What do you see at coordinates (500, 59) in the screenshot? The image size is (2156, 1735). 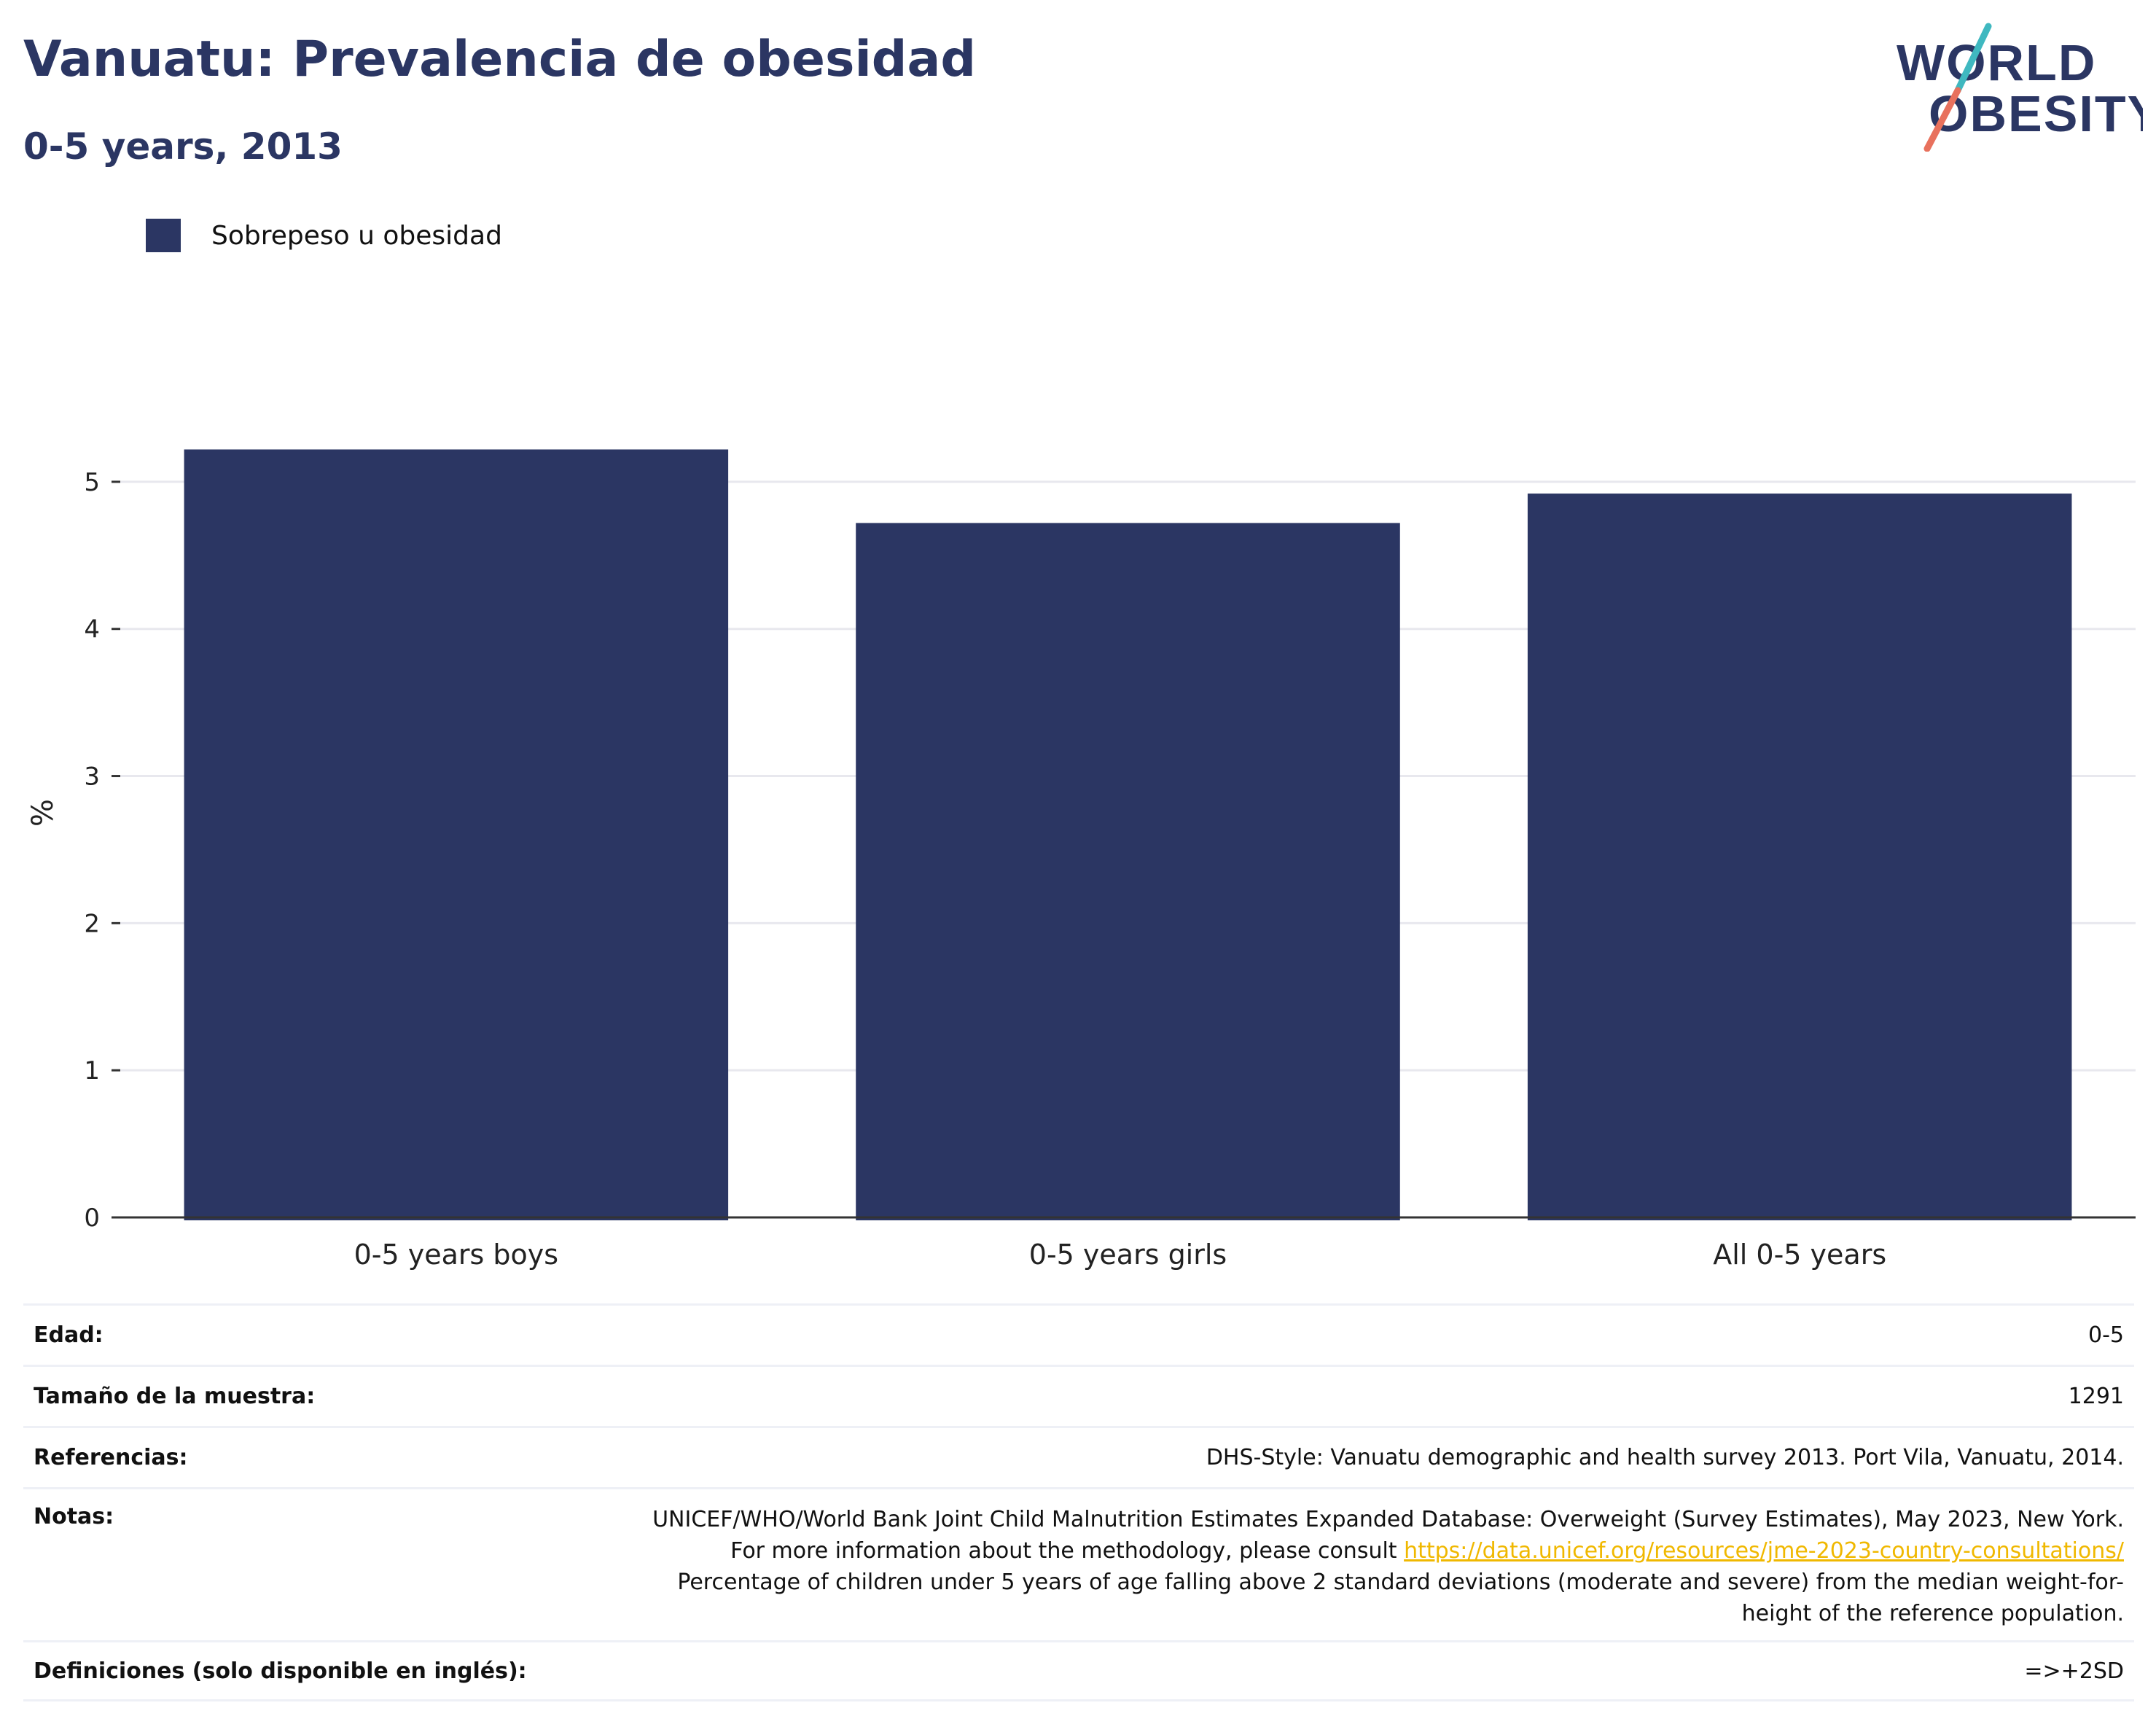 I see `chart-title: Vanuatu: Prevalencia de obesidad` at bounding box center [500, 59].